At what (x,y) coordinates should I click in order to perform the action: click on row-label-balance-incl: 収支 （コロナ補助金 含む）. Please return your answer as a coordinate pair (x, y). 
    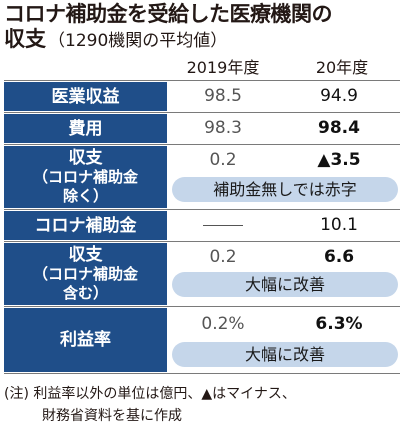
    Looking at the image, I should click on (85, 274).